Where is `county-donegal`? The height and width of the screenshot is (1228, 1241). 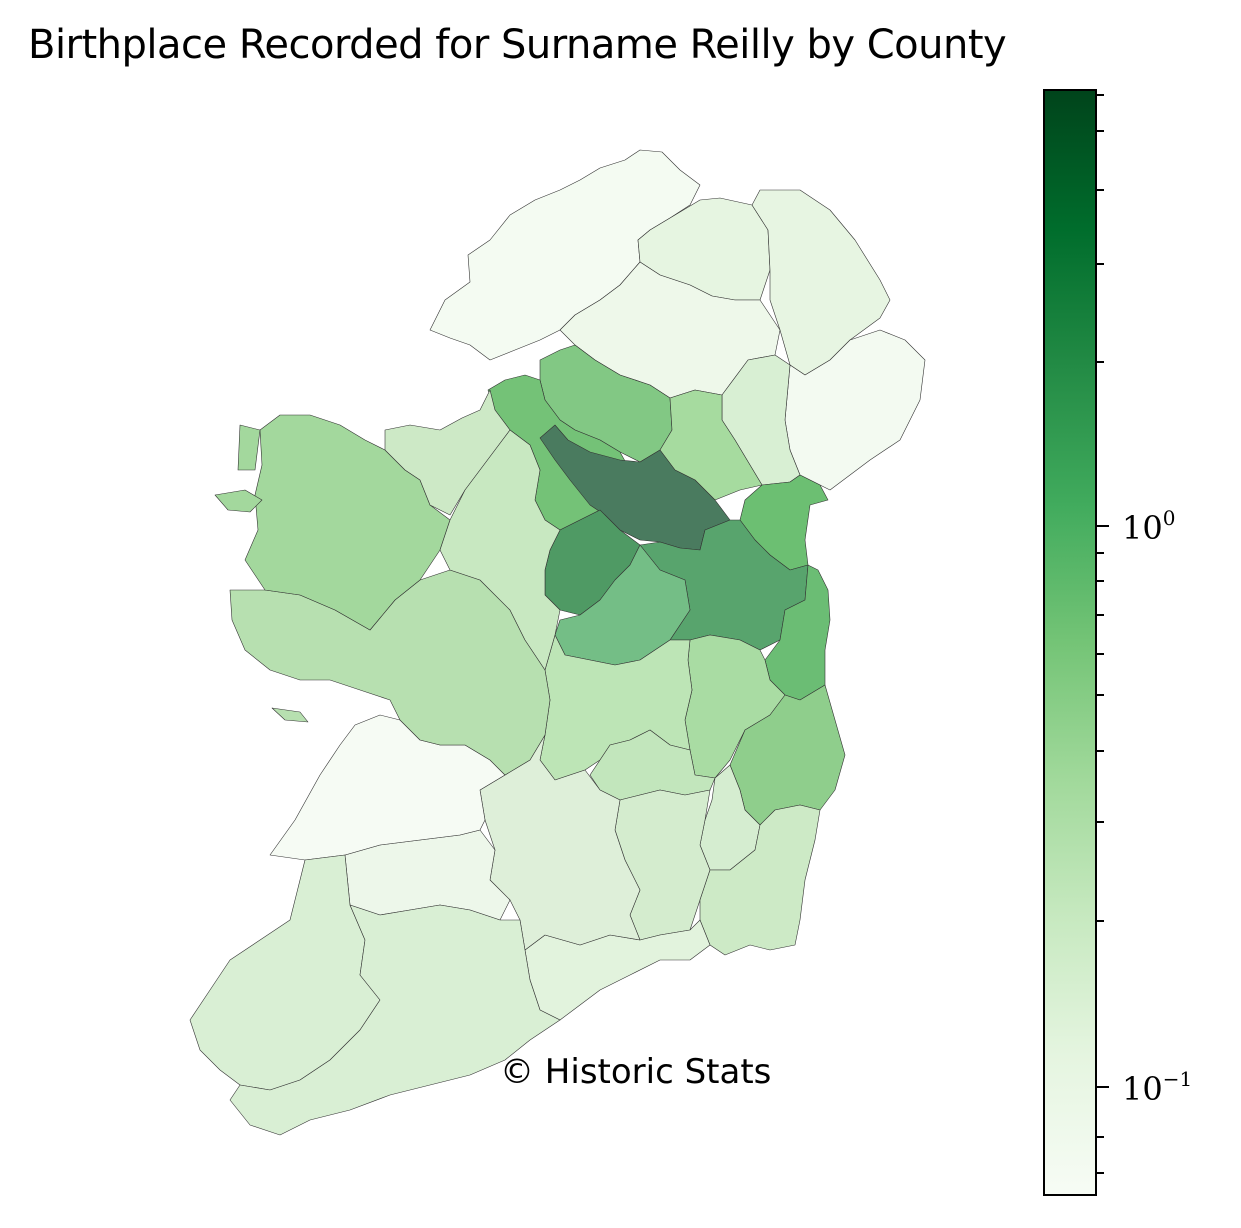
county-donegal is located at coordinates (565, 255).